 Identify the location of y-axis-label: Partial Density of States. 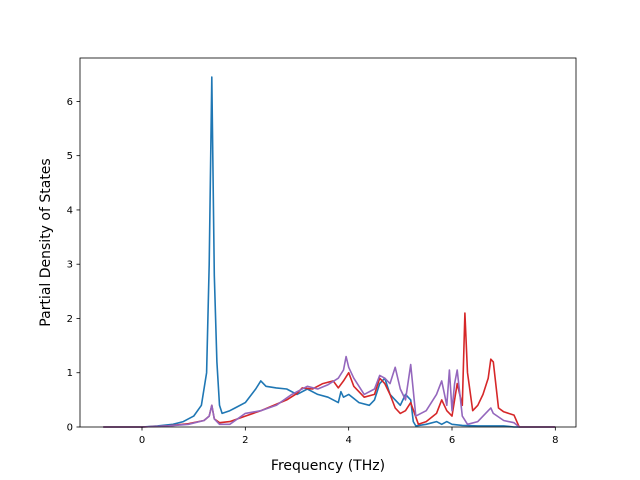
(46, 242).